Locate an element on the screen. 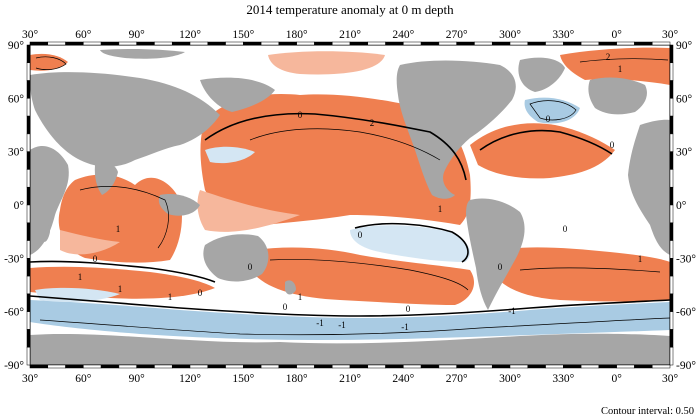  land-australia is located at coordinates (236, 258).